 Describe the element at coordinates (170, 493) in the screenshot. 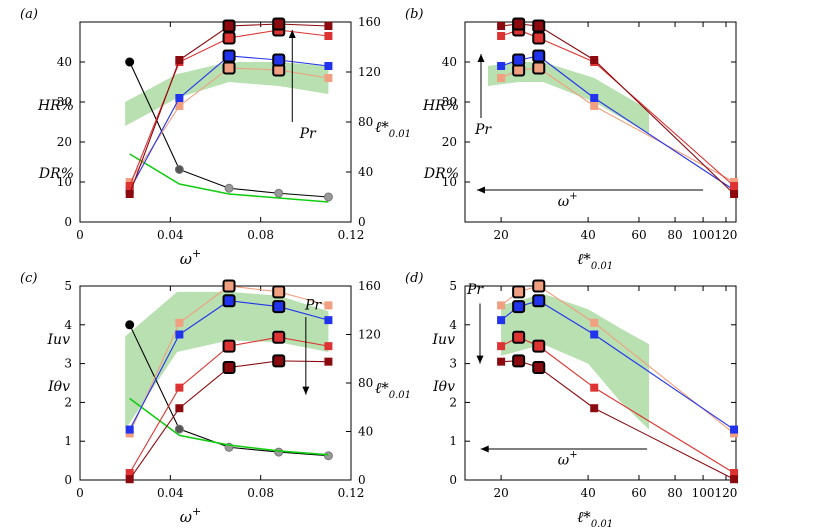

I see `panel-c-xtick-label: 0.04` at that location.